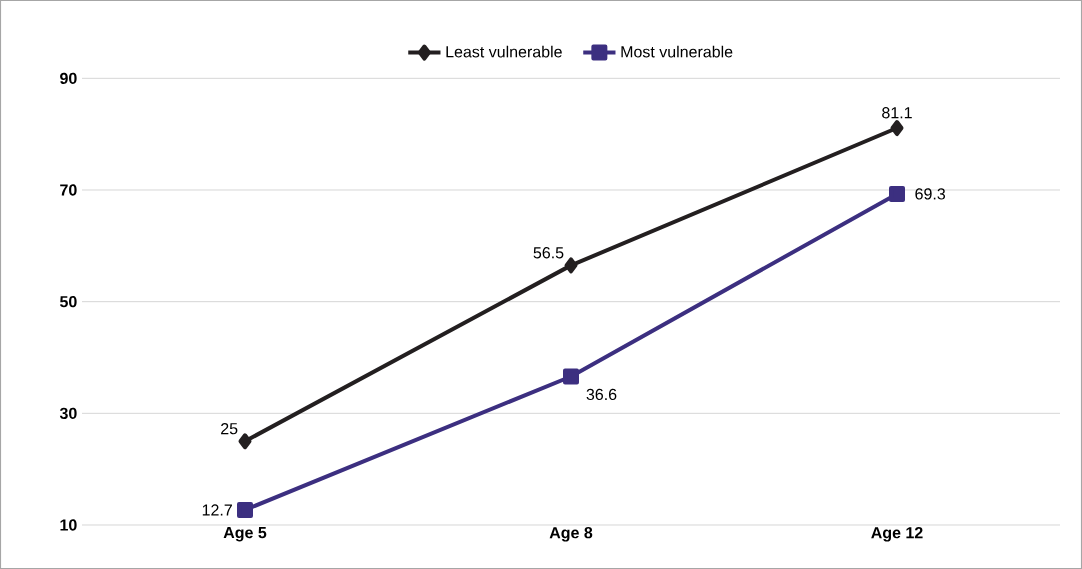 The image size is (1082, 569). I want to click on data-label: 81.1, so click(897, 113).